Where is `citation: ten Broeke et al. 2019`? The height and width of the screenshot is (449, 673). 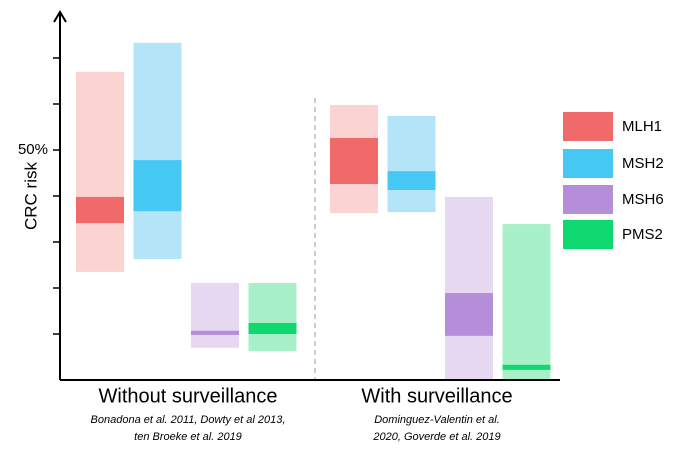 citation: ten Broeke et al. 2019 is located at coordinates (188, 437).